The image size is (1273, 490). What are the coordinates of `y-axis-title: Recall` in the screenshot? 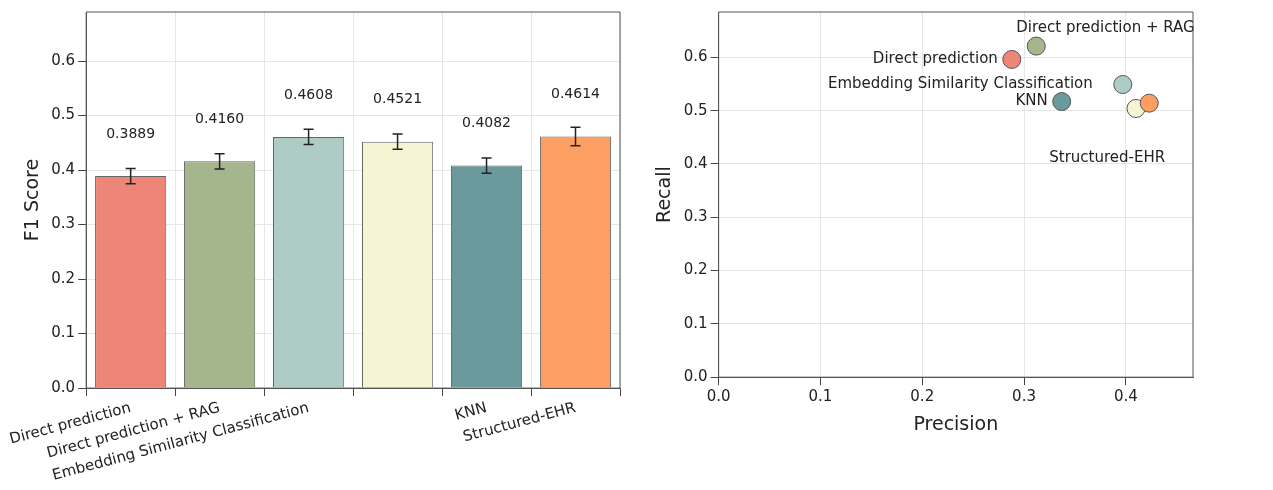 It's located at (663, 194).